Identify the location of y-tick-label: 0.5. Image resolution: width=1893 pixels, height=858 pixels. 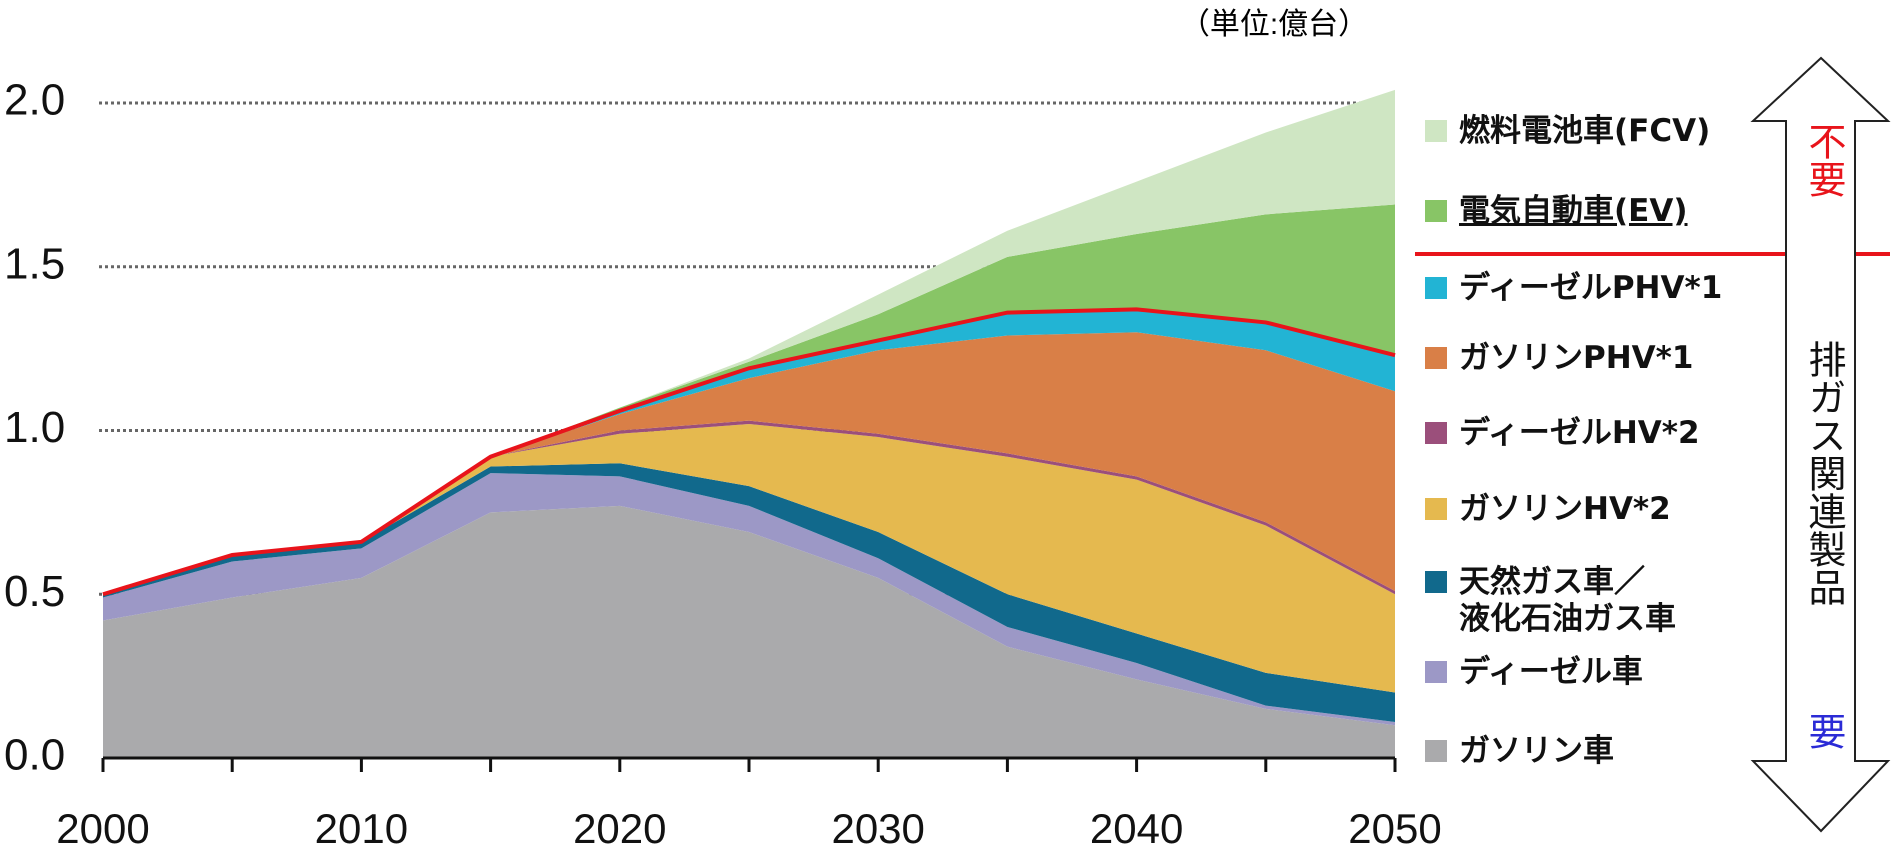
(34, 591).